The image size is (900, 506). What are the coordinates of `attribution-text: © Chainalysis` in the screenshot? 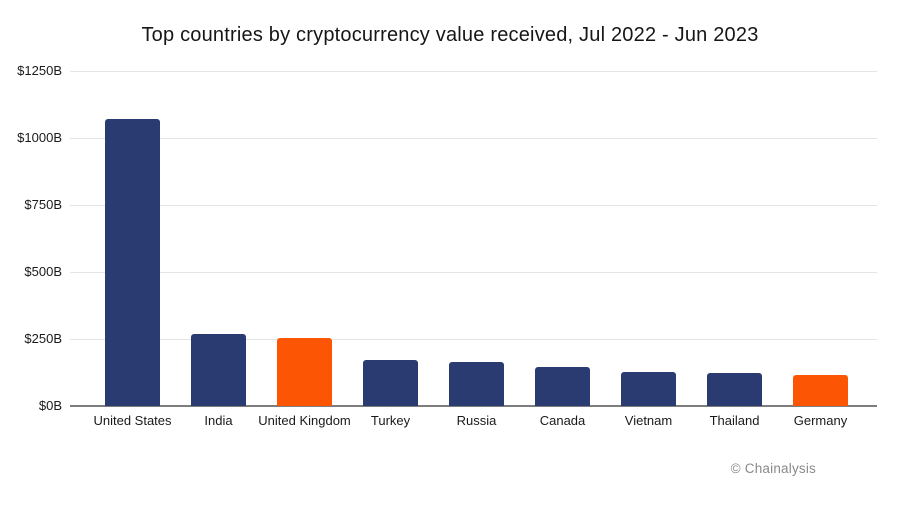 It's located at (773, 468).